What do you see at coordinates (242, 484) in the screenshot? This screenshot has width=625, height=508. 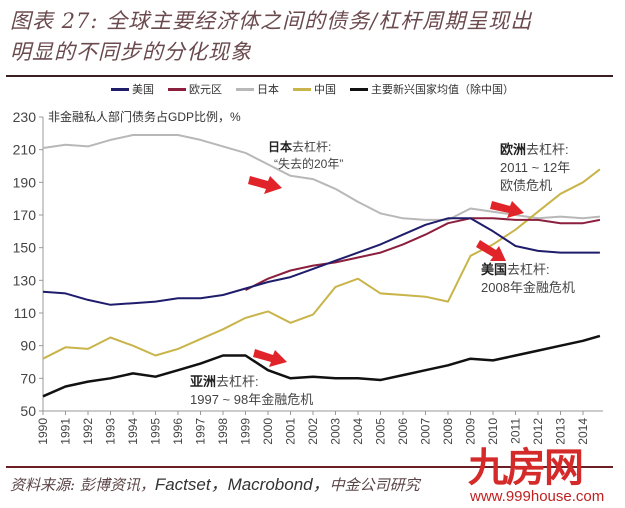 I see `source-latin: Factset，Macrobond，` at bounding box center [242, 484].